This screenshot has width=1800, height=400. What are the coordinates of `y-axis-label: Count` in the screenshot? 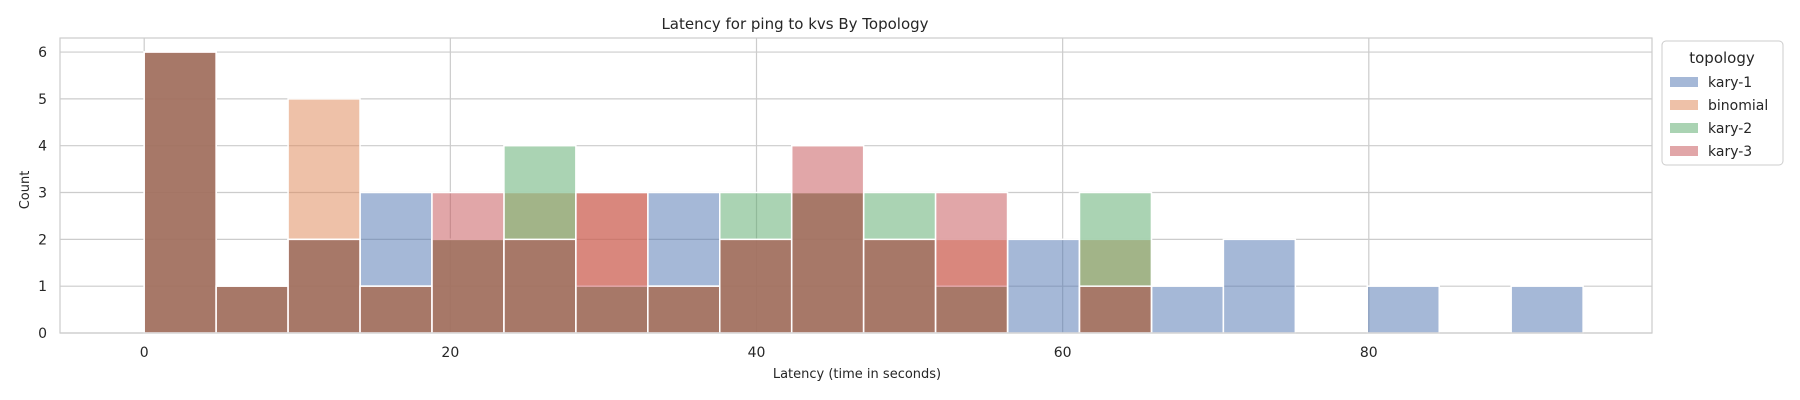 It's located at (25, 190).